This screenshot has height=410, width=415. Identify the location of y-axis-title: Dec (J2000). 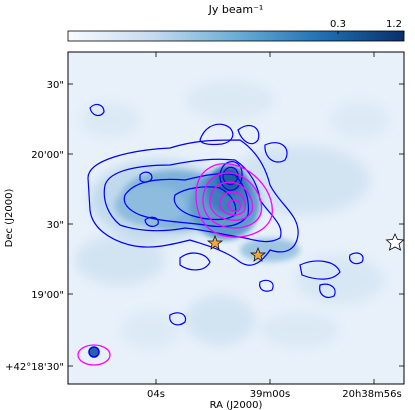
(9, 218).